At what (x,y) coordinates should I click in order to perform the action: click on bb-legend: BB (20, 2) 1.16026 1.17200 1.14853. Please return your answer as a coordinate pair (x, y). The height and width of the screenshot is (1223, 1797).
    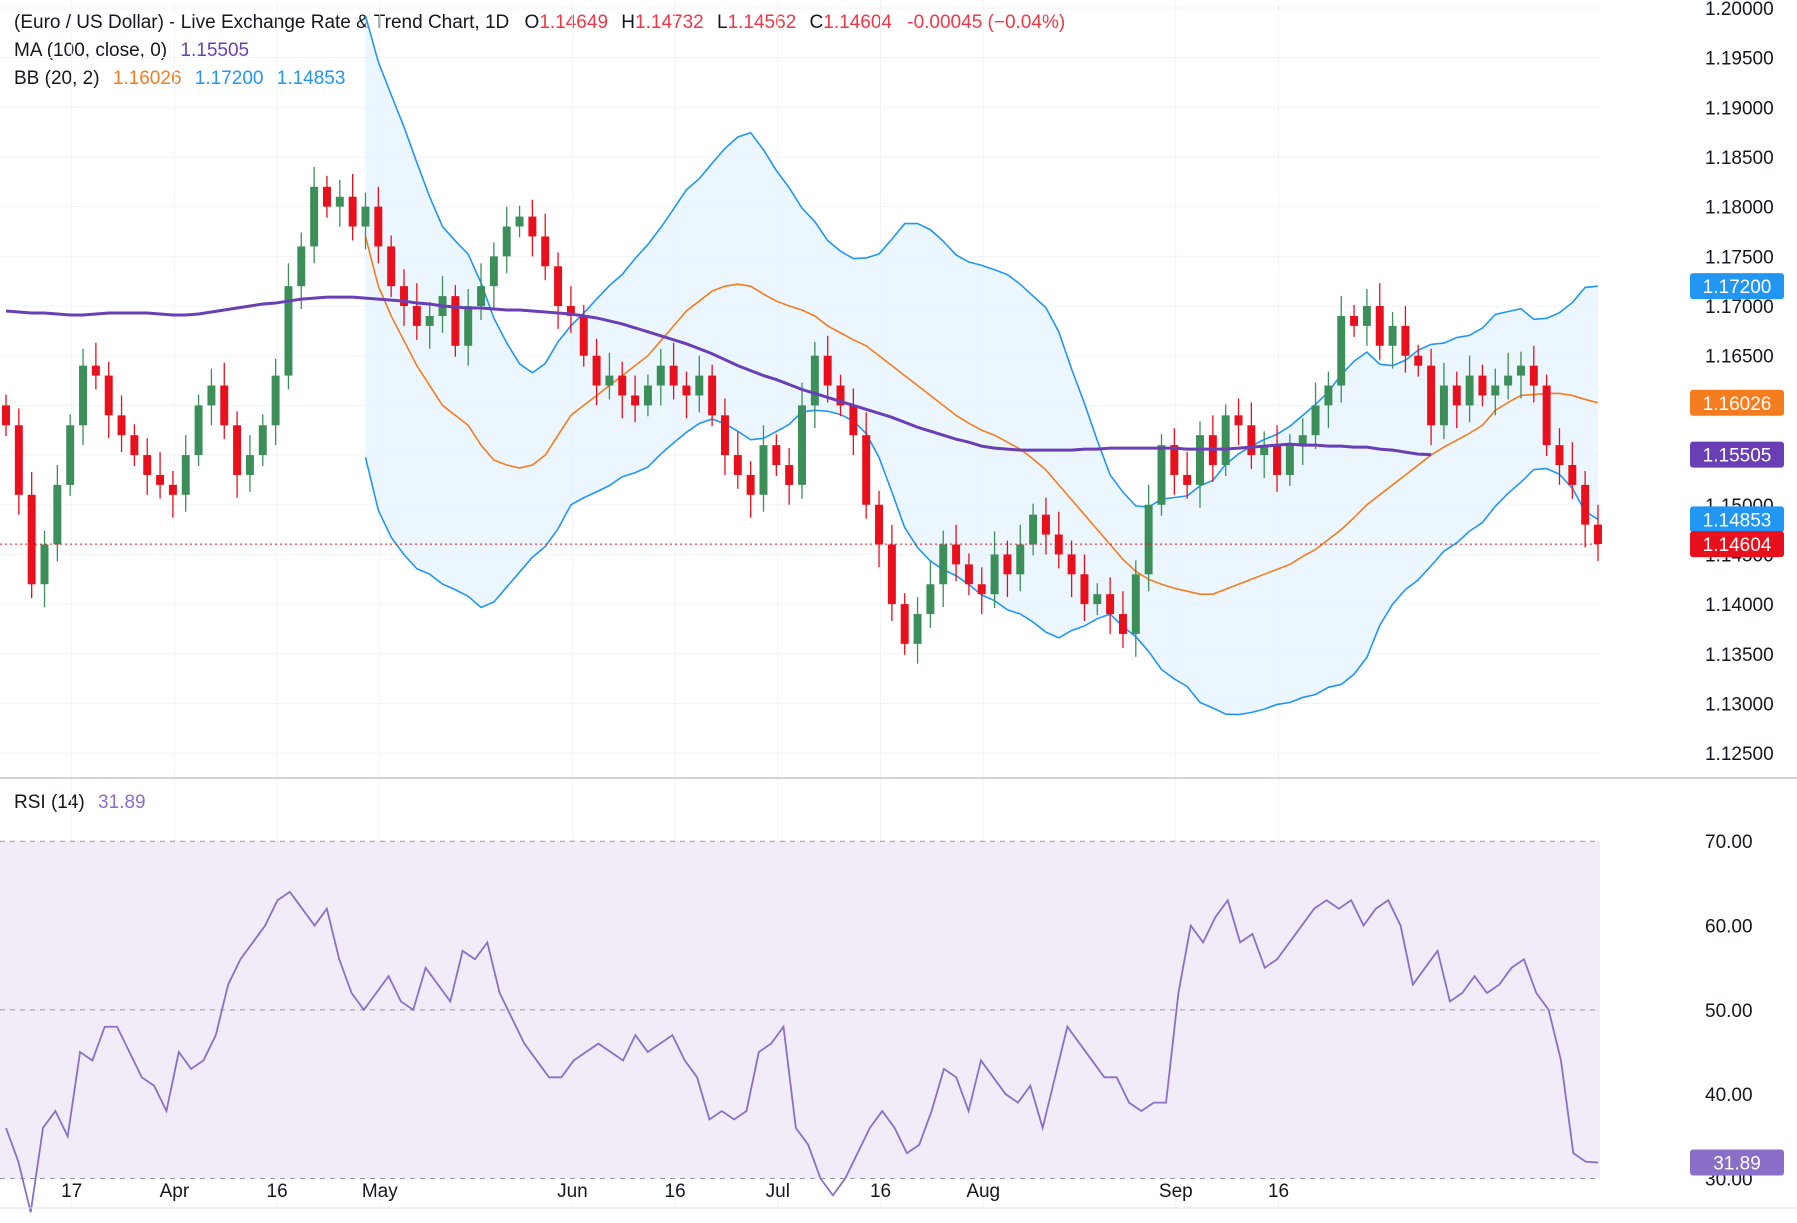
    Looking at the image, I should click on (179, 79).